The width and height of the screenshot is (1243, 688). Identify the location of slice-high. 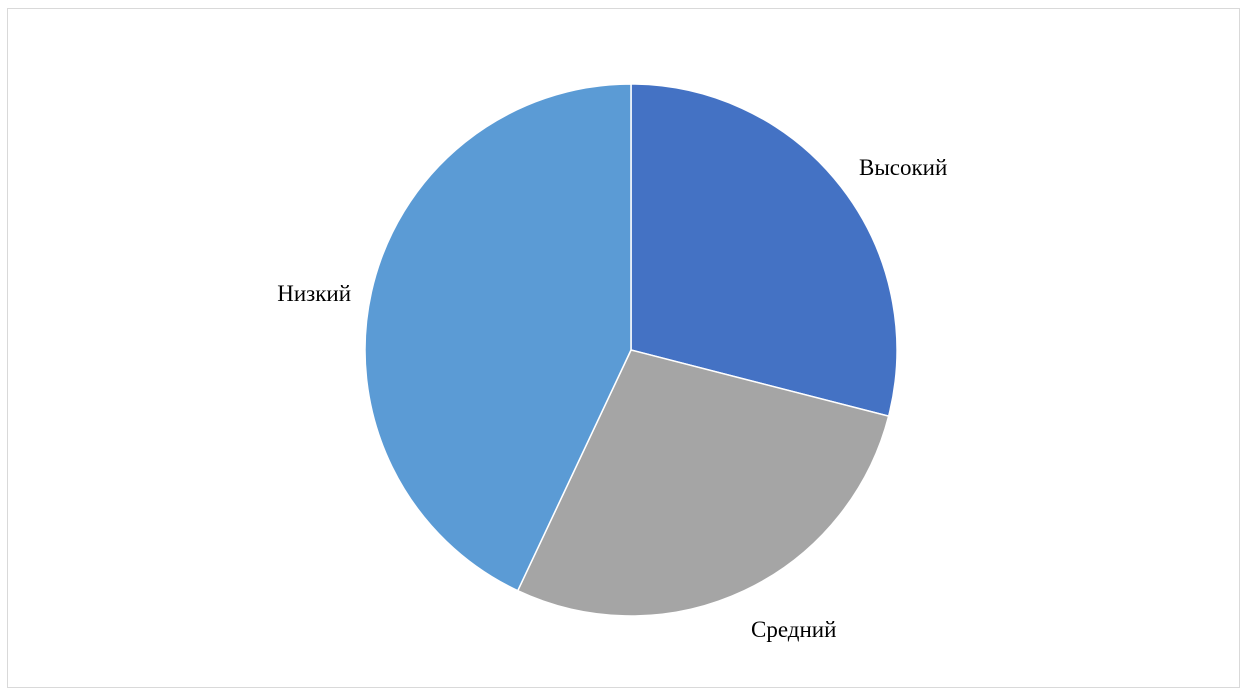
(764, 250).